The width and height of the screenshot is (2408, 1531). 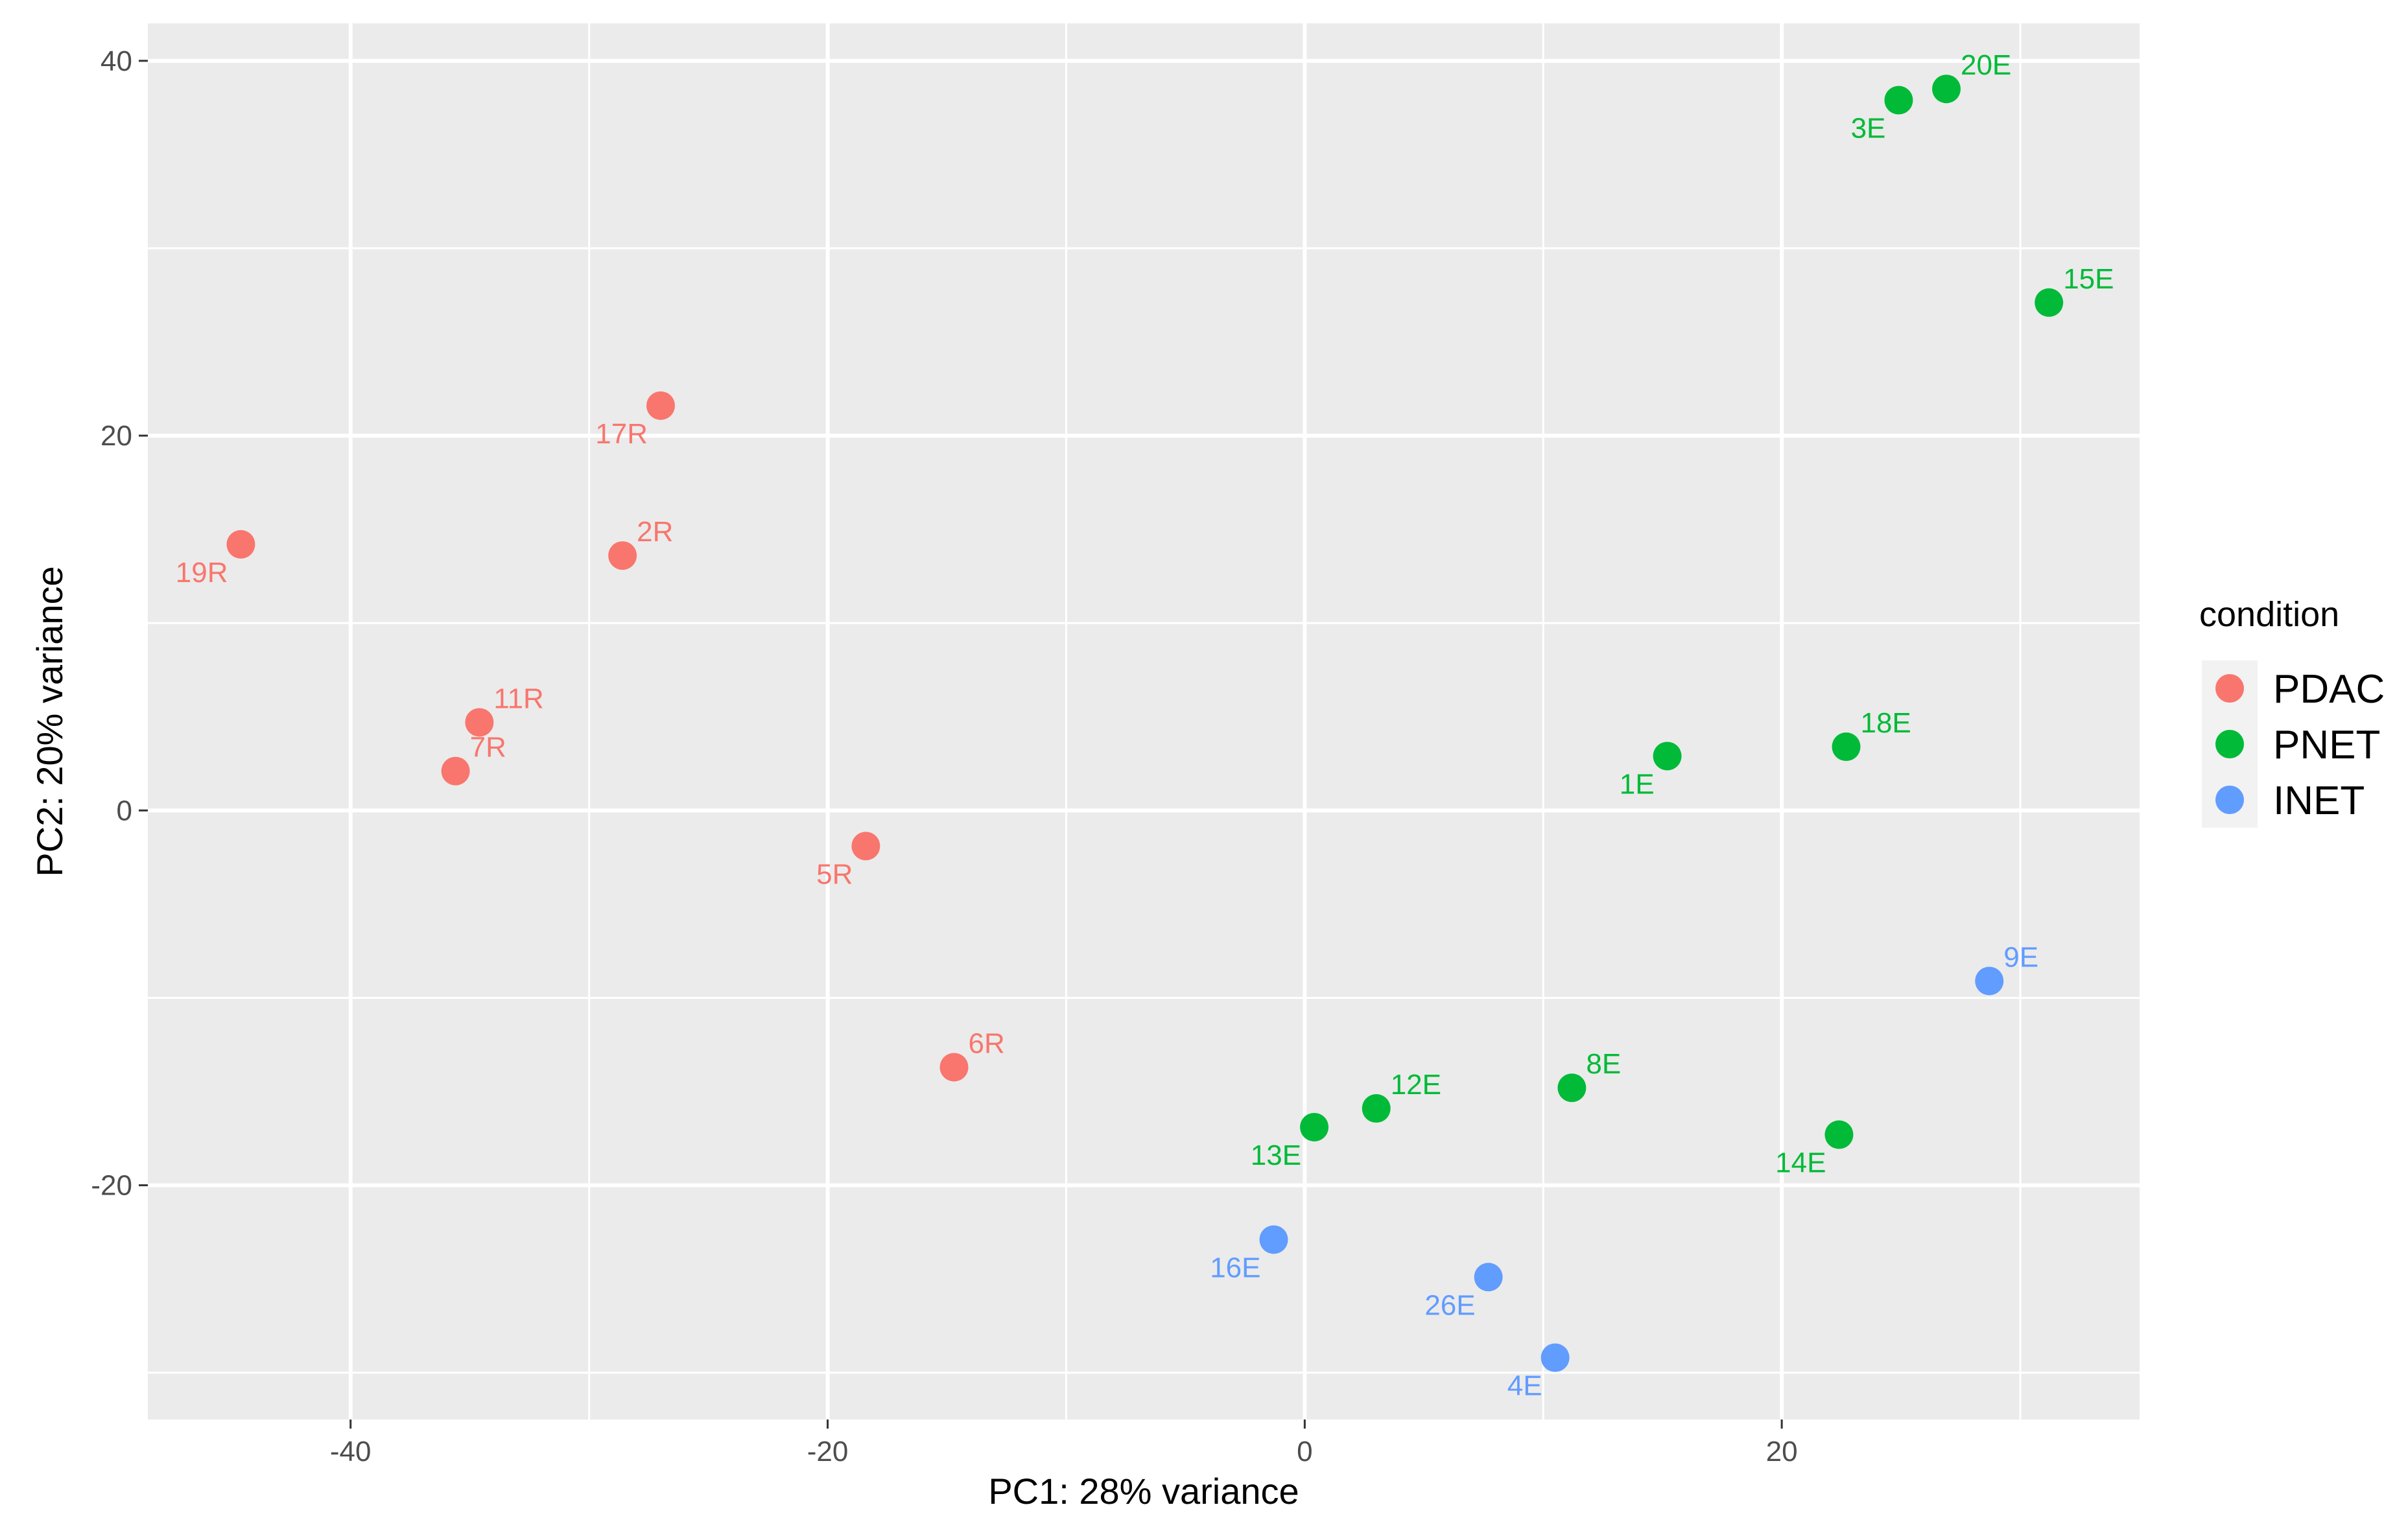 I want to click on data-point-label: 18E, so click(x=1885, y=723).